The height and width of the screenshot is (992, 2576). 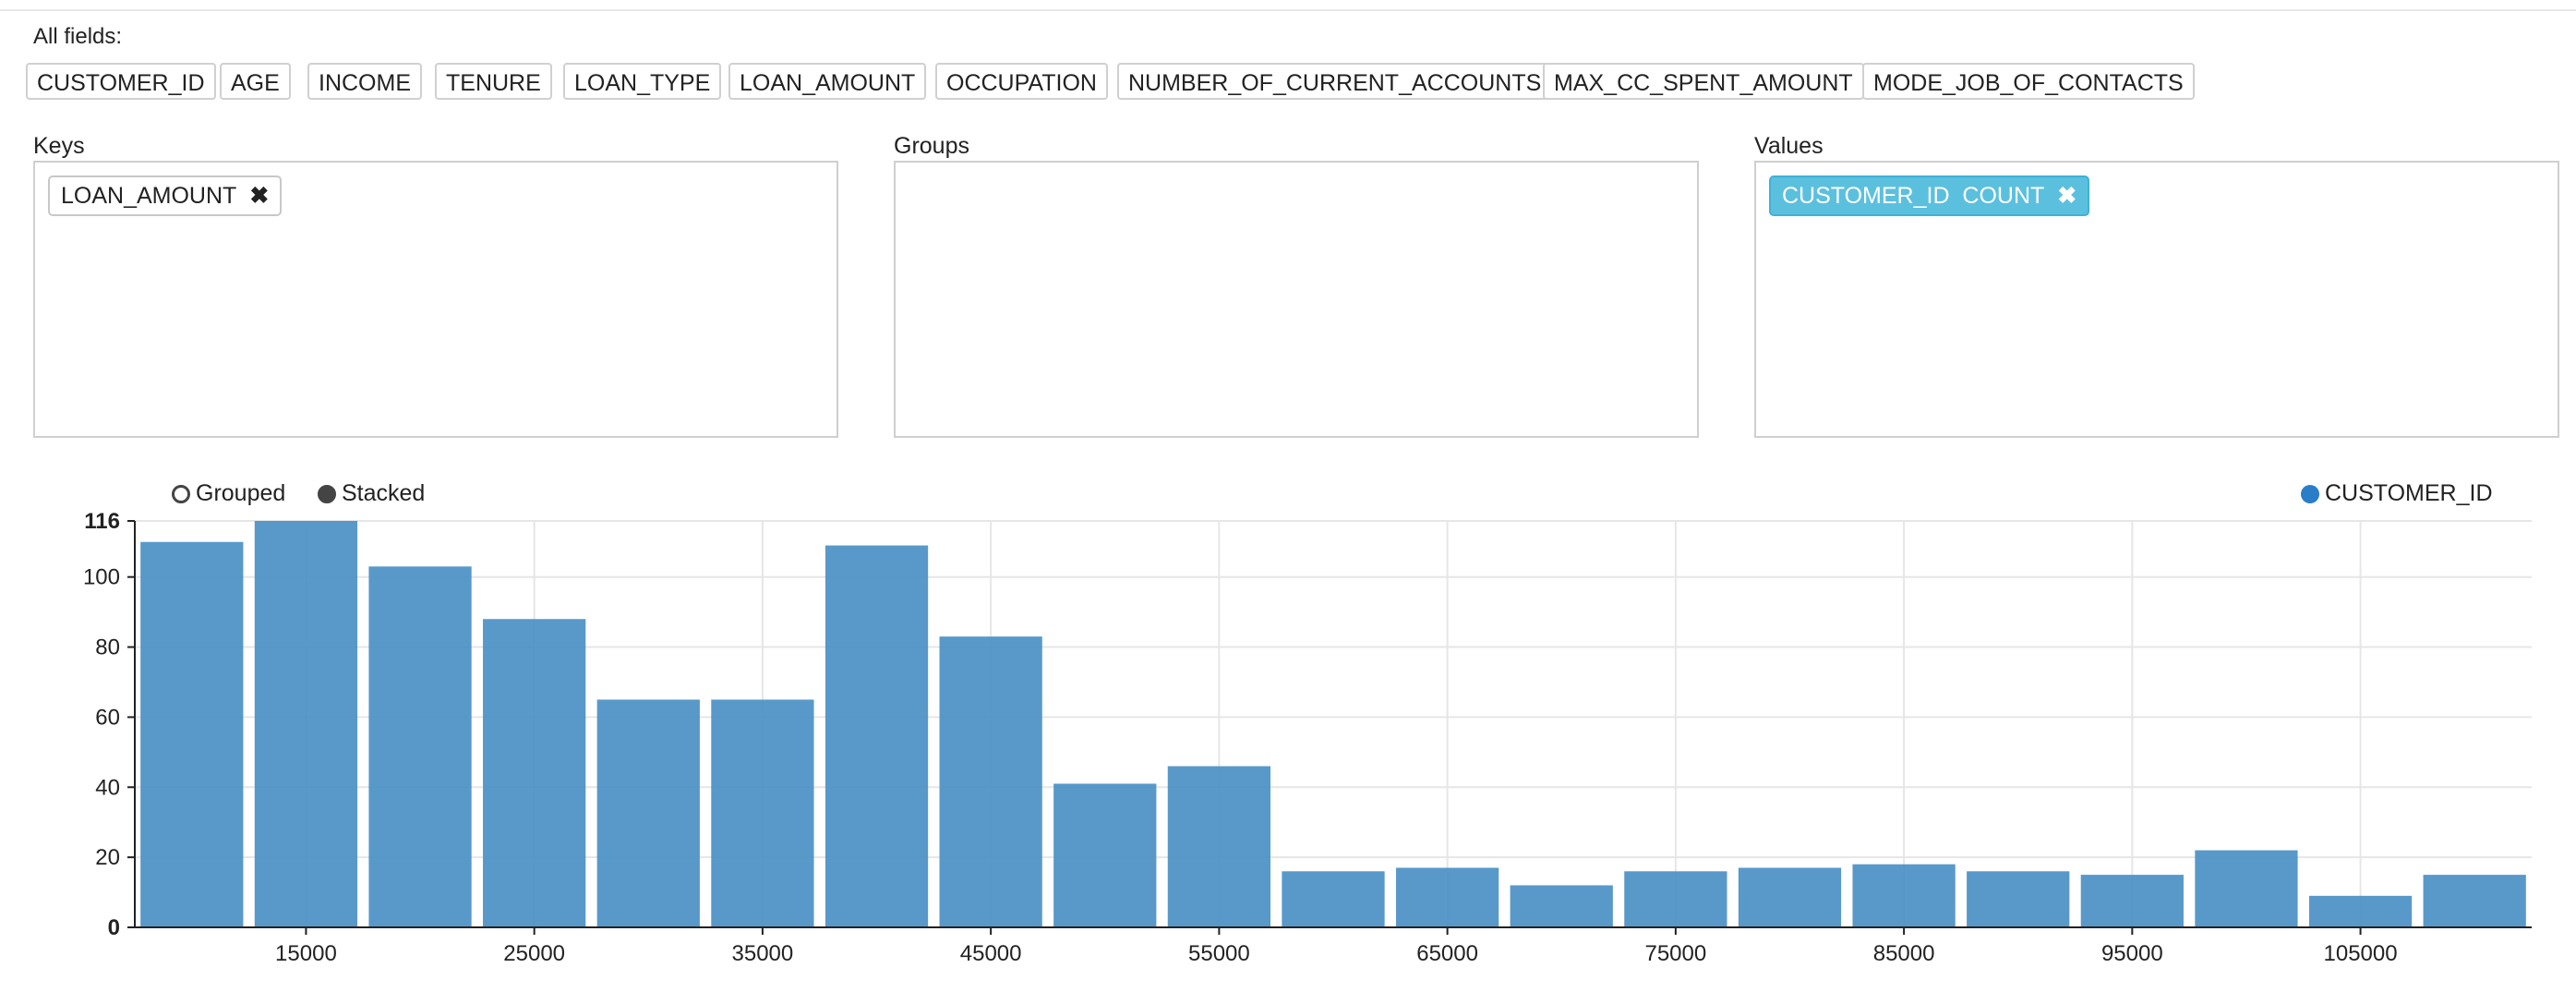 I want to click on field-age: AGE, so click(x=255, y=82).